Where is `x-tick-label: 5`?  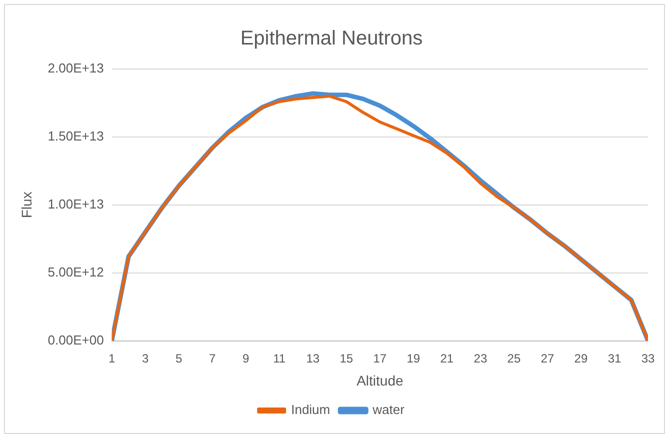 x-tick-label: 5 is located at coordinates (179, 358).